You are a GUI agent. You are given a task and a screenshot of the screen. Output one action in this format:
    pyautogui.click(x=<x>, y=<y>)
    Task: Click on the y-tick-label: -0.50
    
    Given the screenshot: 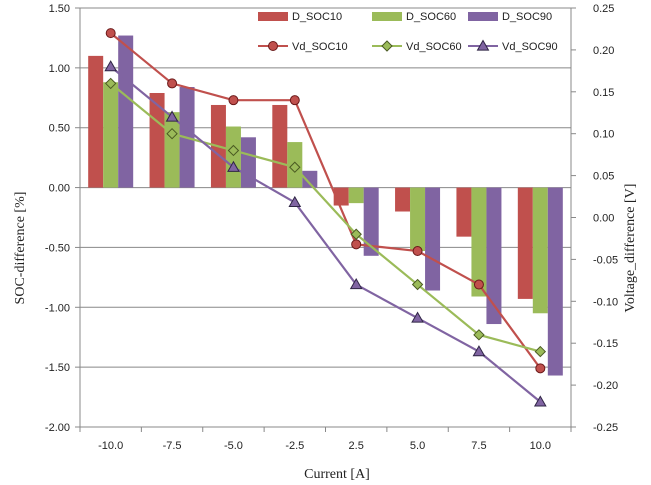 What is the action you would take?
    pyautogui.click(x=57, y=248)
    